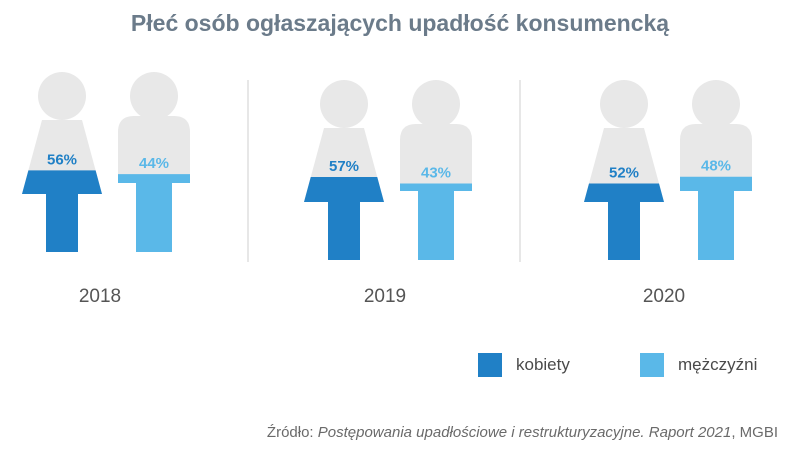  Describe the element at coordinates (292, 432) in the screenshot. I see `source-prefix: Źródło:` at that location.